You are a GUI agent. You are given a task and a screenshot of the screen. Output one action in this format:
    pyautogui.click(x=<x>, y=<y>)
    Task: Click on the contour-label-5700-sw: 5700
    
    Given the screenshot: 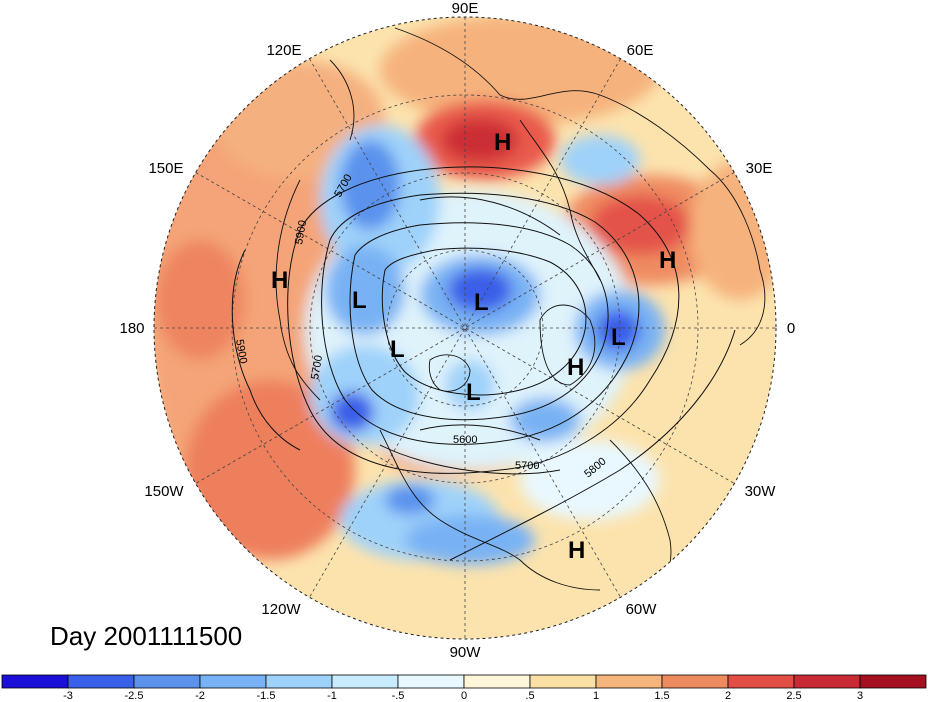 What is the action you would take?
    pyautogui.click(x=317, y=367)
    